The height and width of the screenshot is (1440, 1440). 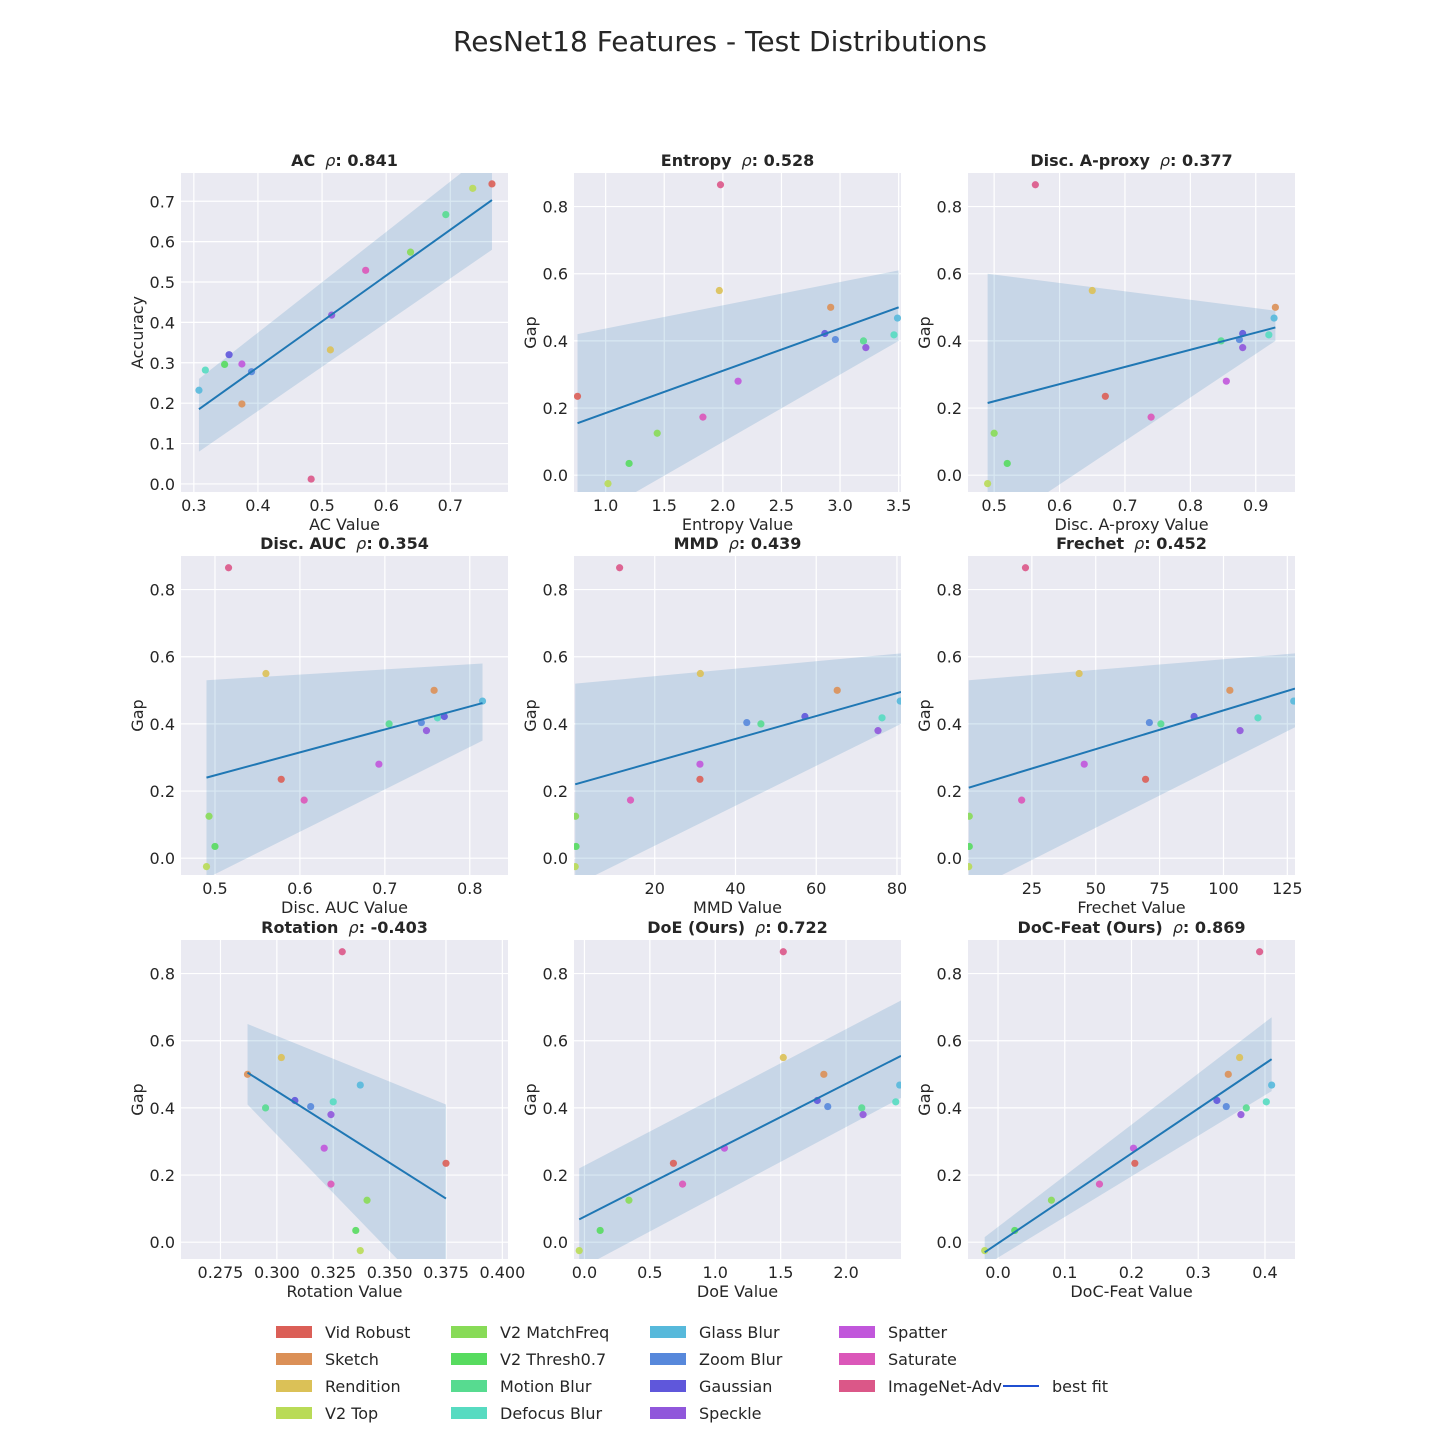 I want to click on x-tick-label: 0.2, so click(x=1131, y=1272).